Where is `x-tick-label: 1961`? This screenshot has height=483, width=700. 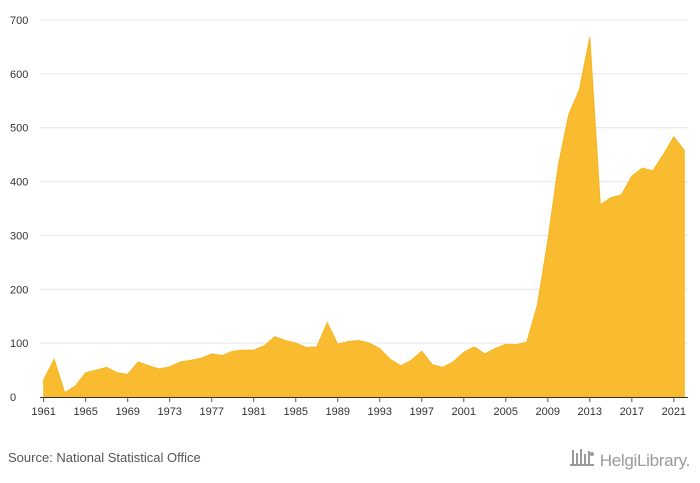
x-tick-label: 1961 is located at coordinates (43, 412).